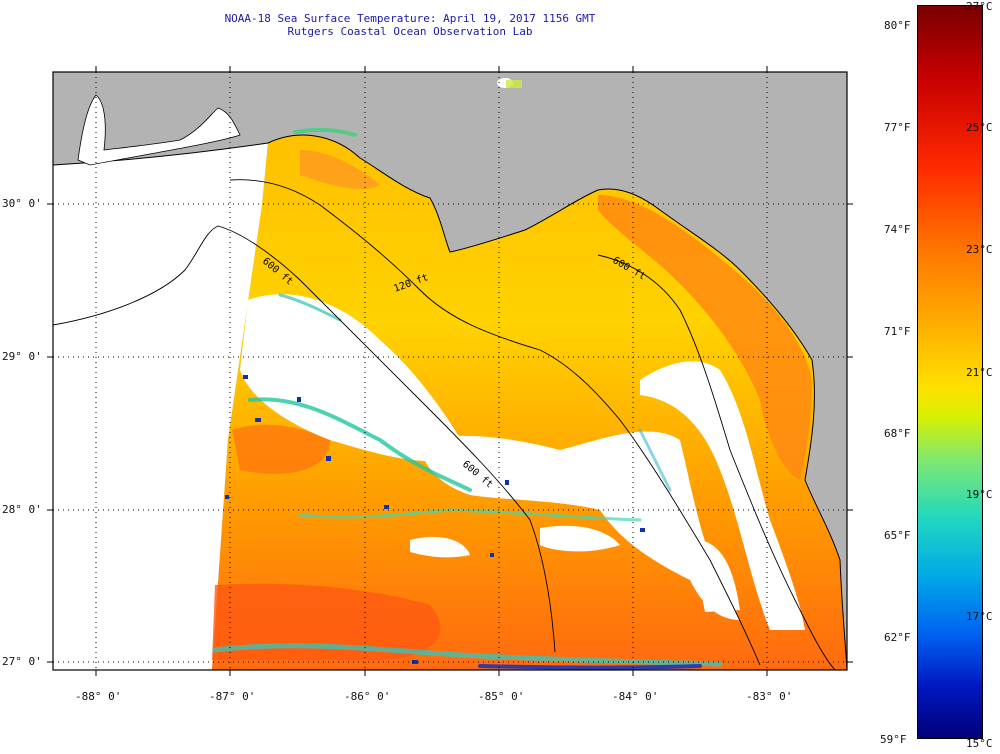  Describe the element at coordinates (22, 509) in the screenshot. I see `lat-label: 28° 0'` at that location.